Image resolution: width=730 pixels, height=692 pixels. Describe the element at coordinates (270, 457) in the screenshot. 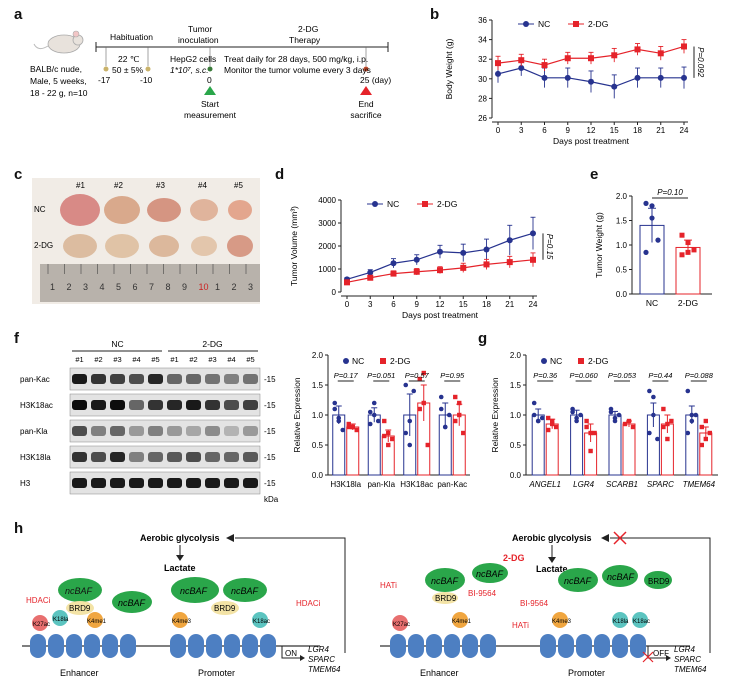

I see `blot-marker: -15` at that location.